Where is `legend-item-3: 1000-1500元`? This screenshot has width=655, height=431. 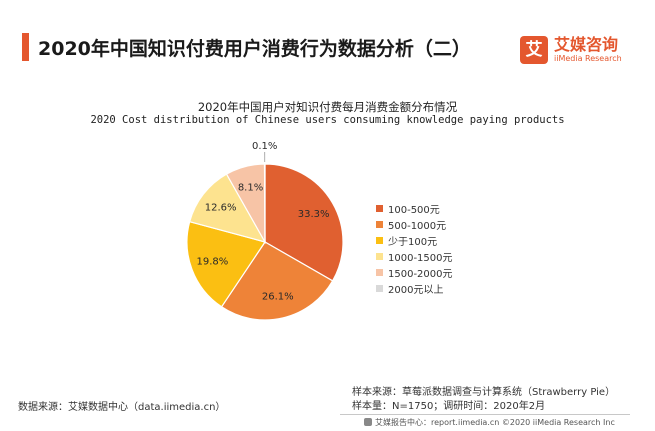
legend-item-3: 1000-1500元 is located at coordinates (414, 256).